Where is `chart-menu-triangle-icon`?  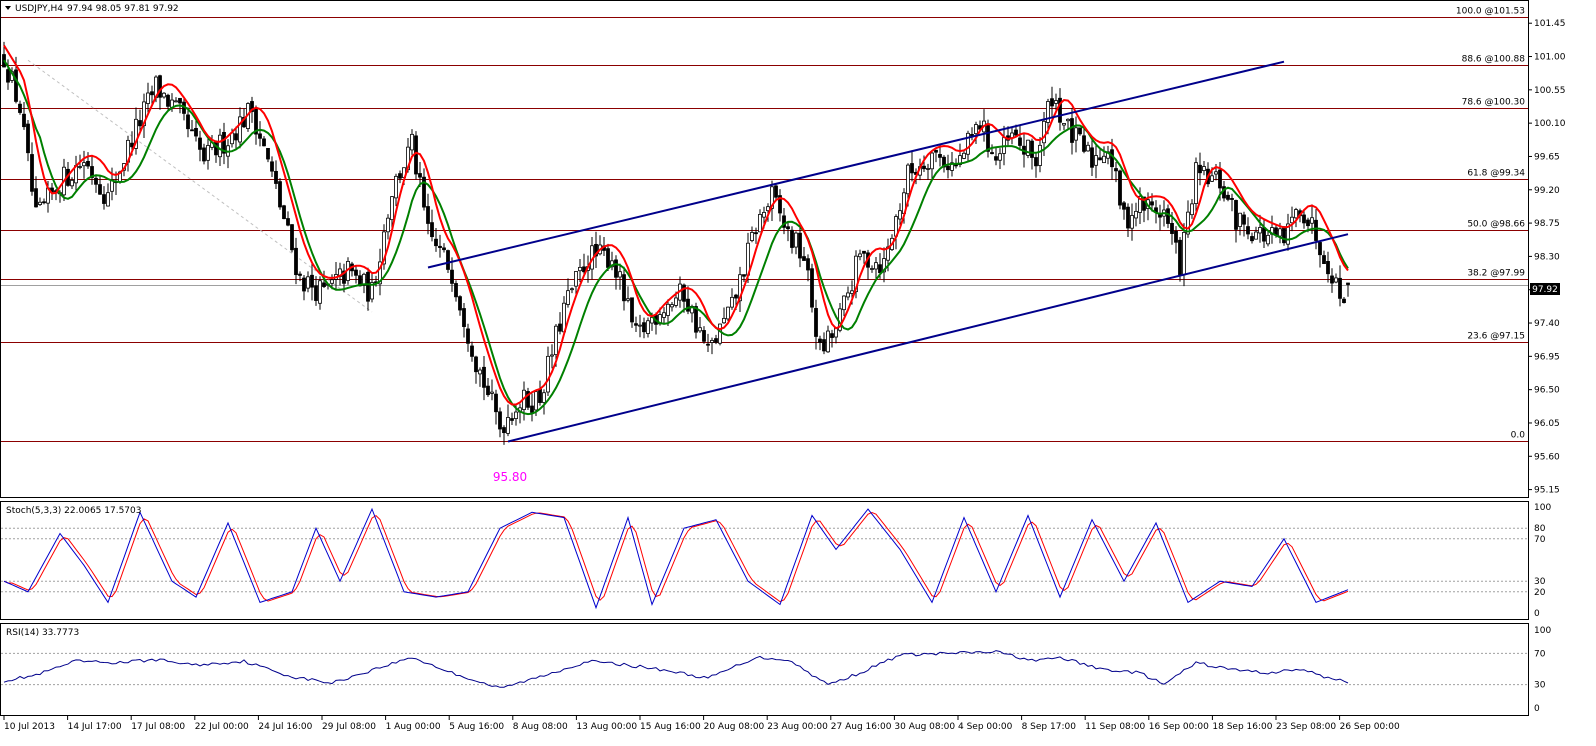
chart-menu-triangle-icon is located at coordinates (8, 8).